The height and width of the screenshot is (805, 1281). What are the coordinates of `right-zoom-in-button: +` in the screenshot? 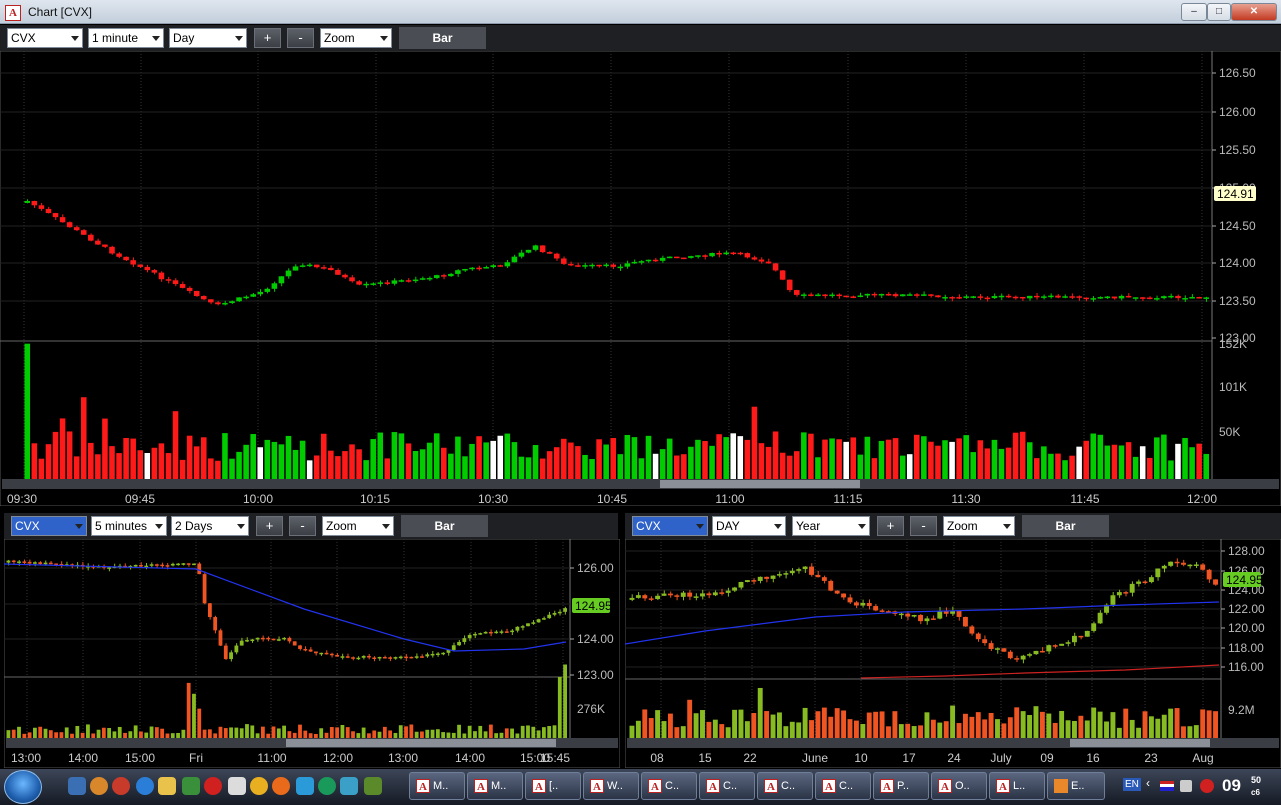 It's located at (890, 526).